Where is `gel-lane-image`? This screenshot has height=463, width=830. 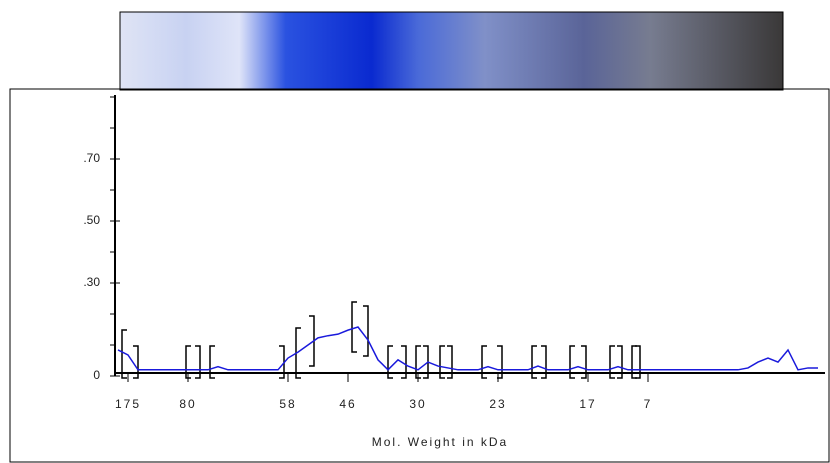 gel-lane-image is located at coordinates (451, 51).